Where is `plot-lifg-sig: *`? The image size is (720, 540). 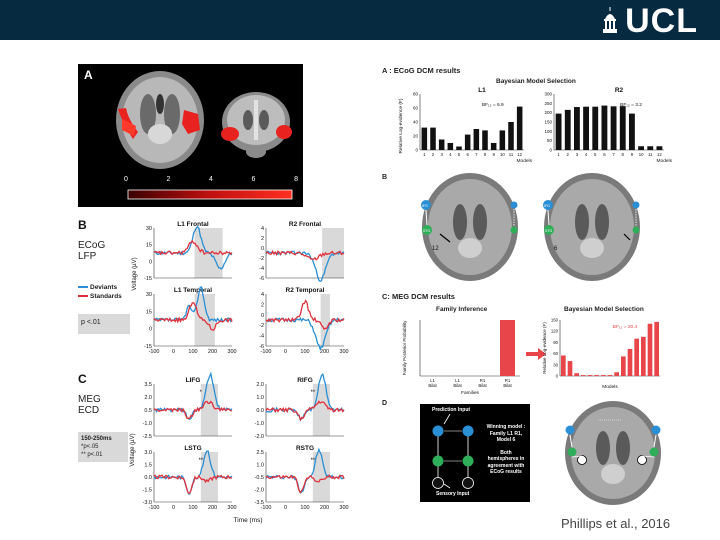
plot-lifg-sig: * is located at coordinates (201, 393).